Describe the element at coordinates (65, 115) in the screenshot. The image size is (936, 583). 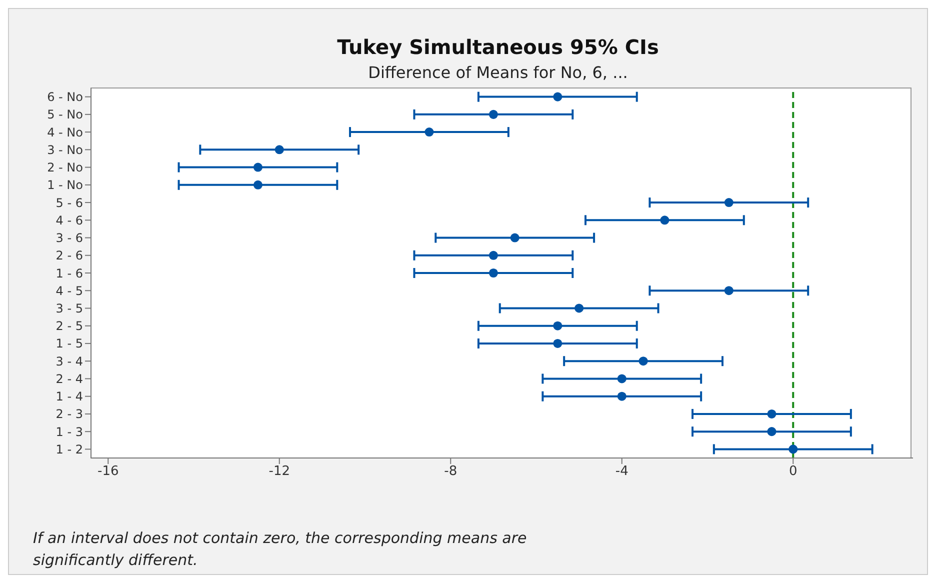
I see `y-tick-label: 5 - No` at that location.